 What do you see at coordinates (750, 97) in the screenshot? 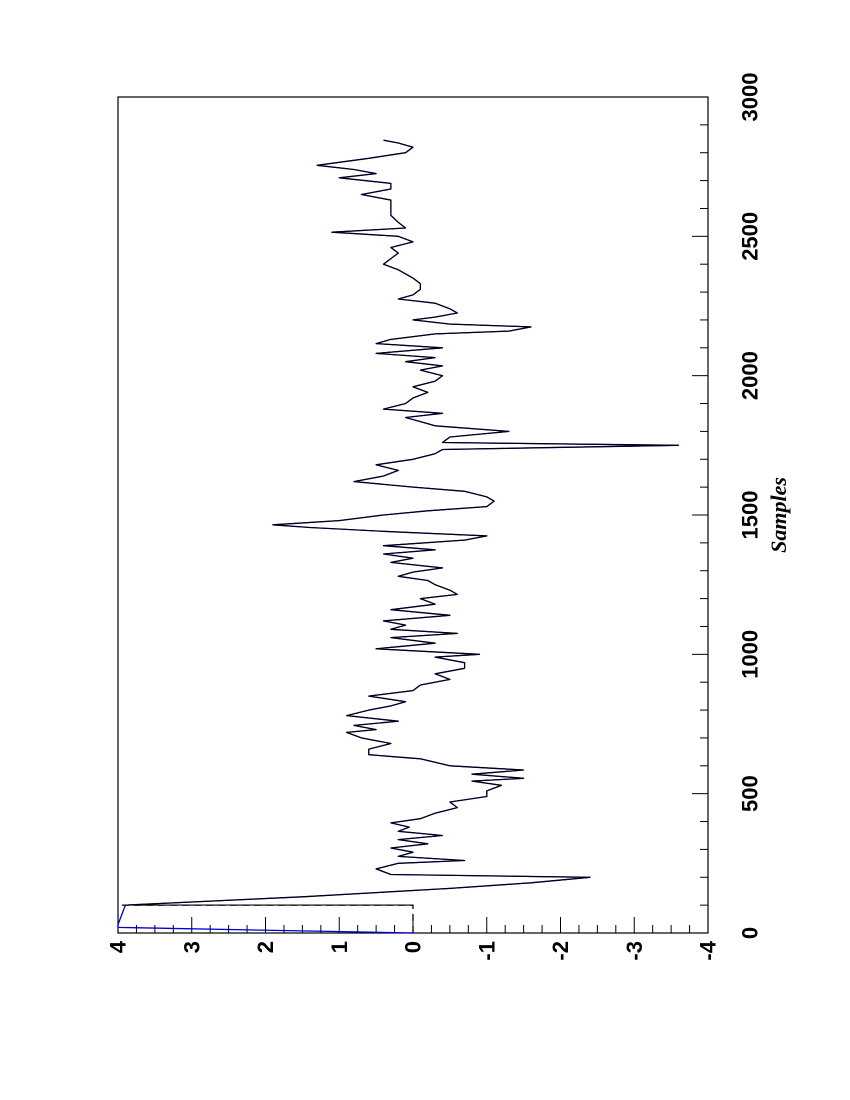
I see `x-tick-label: 3000` at bounding box center [750, 97].